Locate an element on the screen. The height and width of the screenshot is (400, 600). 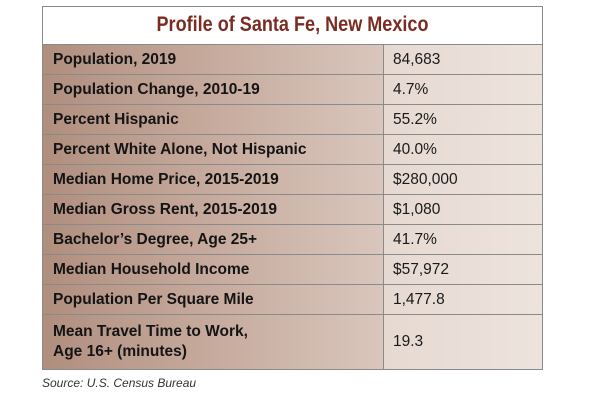
row-label: Population Per Square Mile is located at coordinates (213, 299).